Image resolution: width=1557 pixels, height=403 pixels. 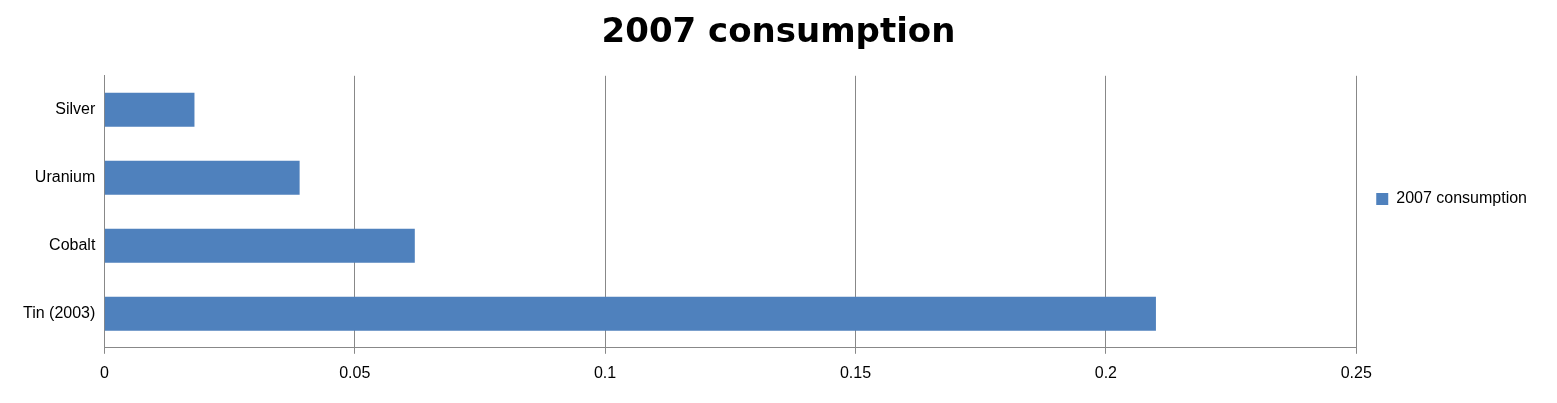 I want to click on y-tick-label: Uranium, so click(x=65, y=177).